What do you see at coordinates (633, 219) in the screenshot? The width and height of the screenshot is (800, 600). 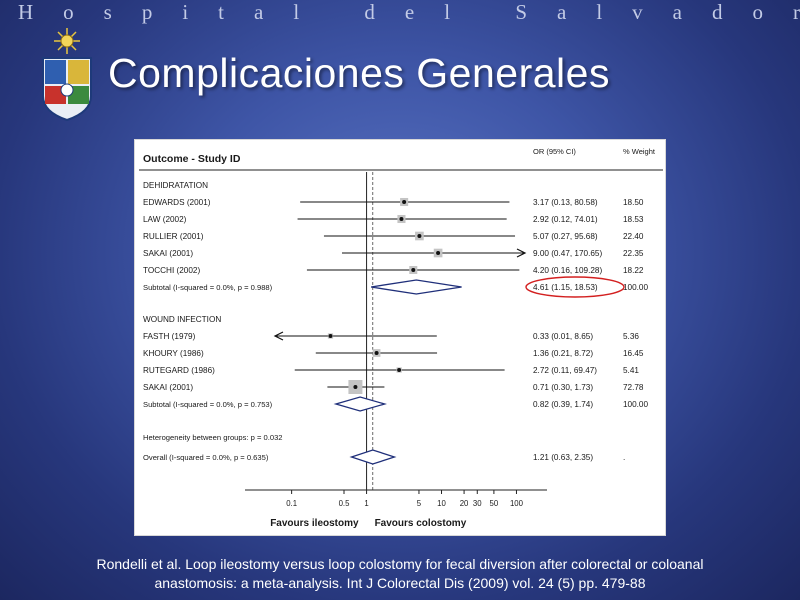 I see `study-1-2-weight: 18.53` at bounding box center [633, 219].